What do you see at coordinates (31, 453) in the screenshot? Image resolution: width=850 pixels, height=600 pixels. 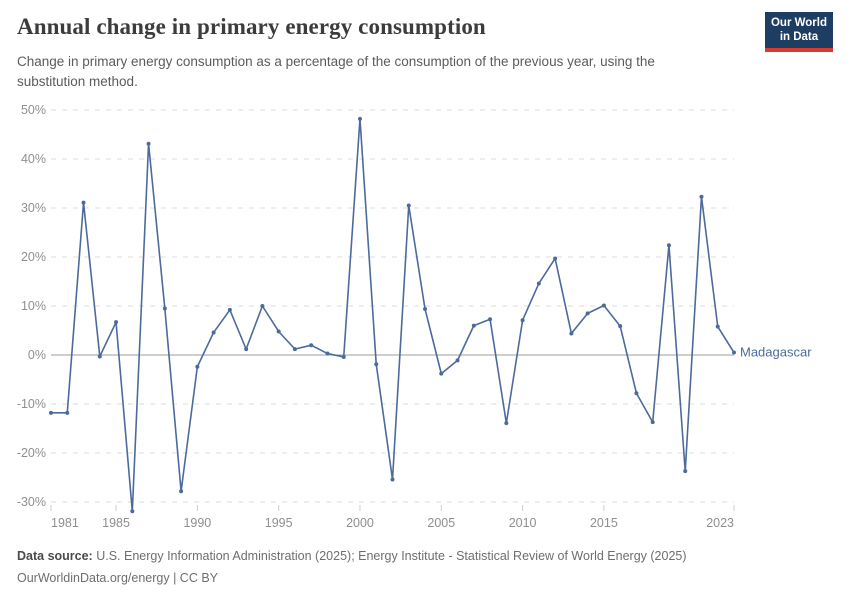 I see `y-axis-tick-label: -20%` at bounding box center [31, 453].